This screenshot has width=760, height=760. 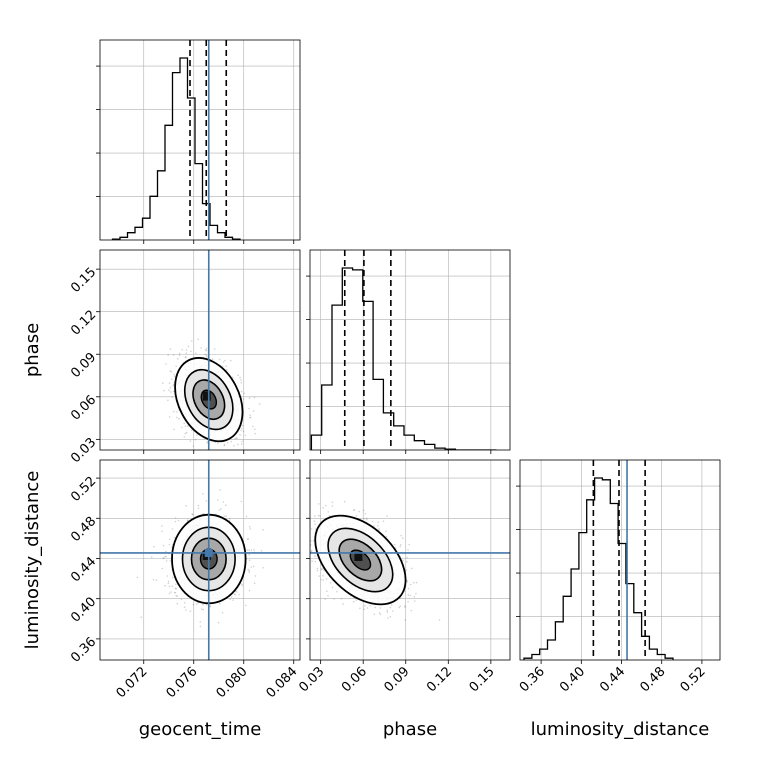 What do you see at coordinates (83, 322) in the screenshot?
I see `ytick-label-phase-3: 0.12` at bounding box center [83, 322].